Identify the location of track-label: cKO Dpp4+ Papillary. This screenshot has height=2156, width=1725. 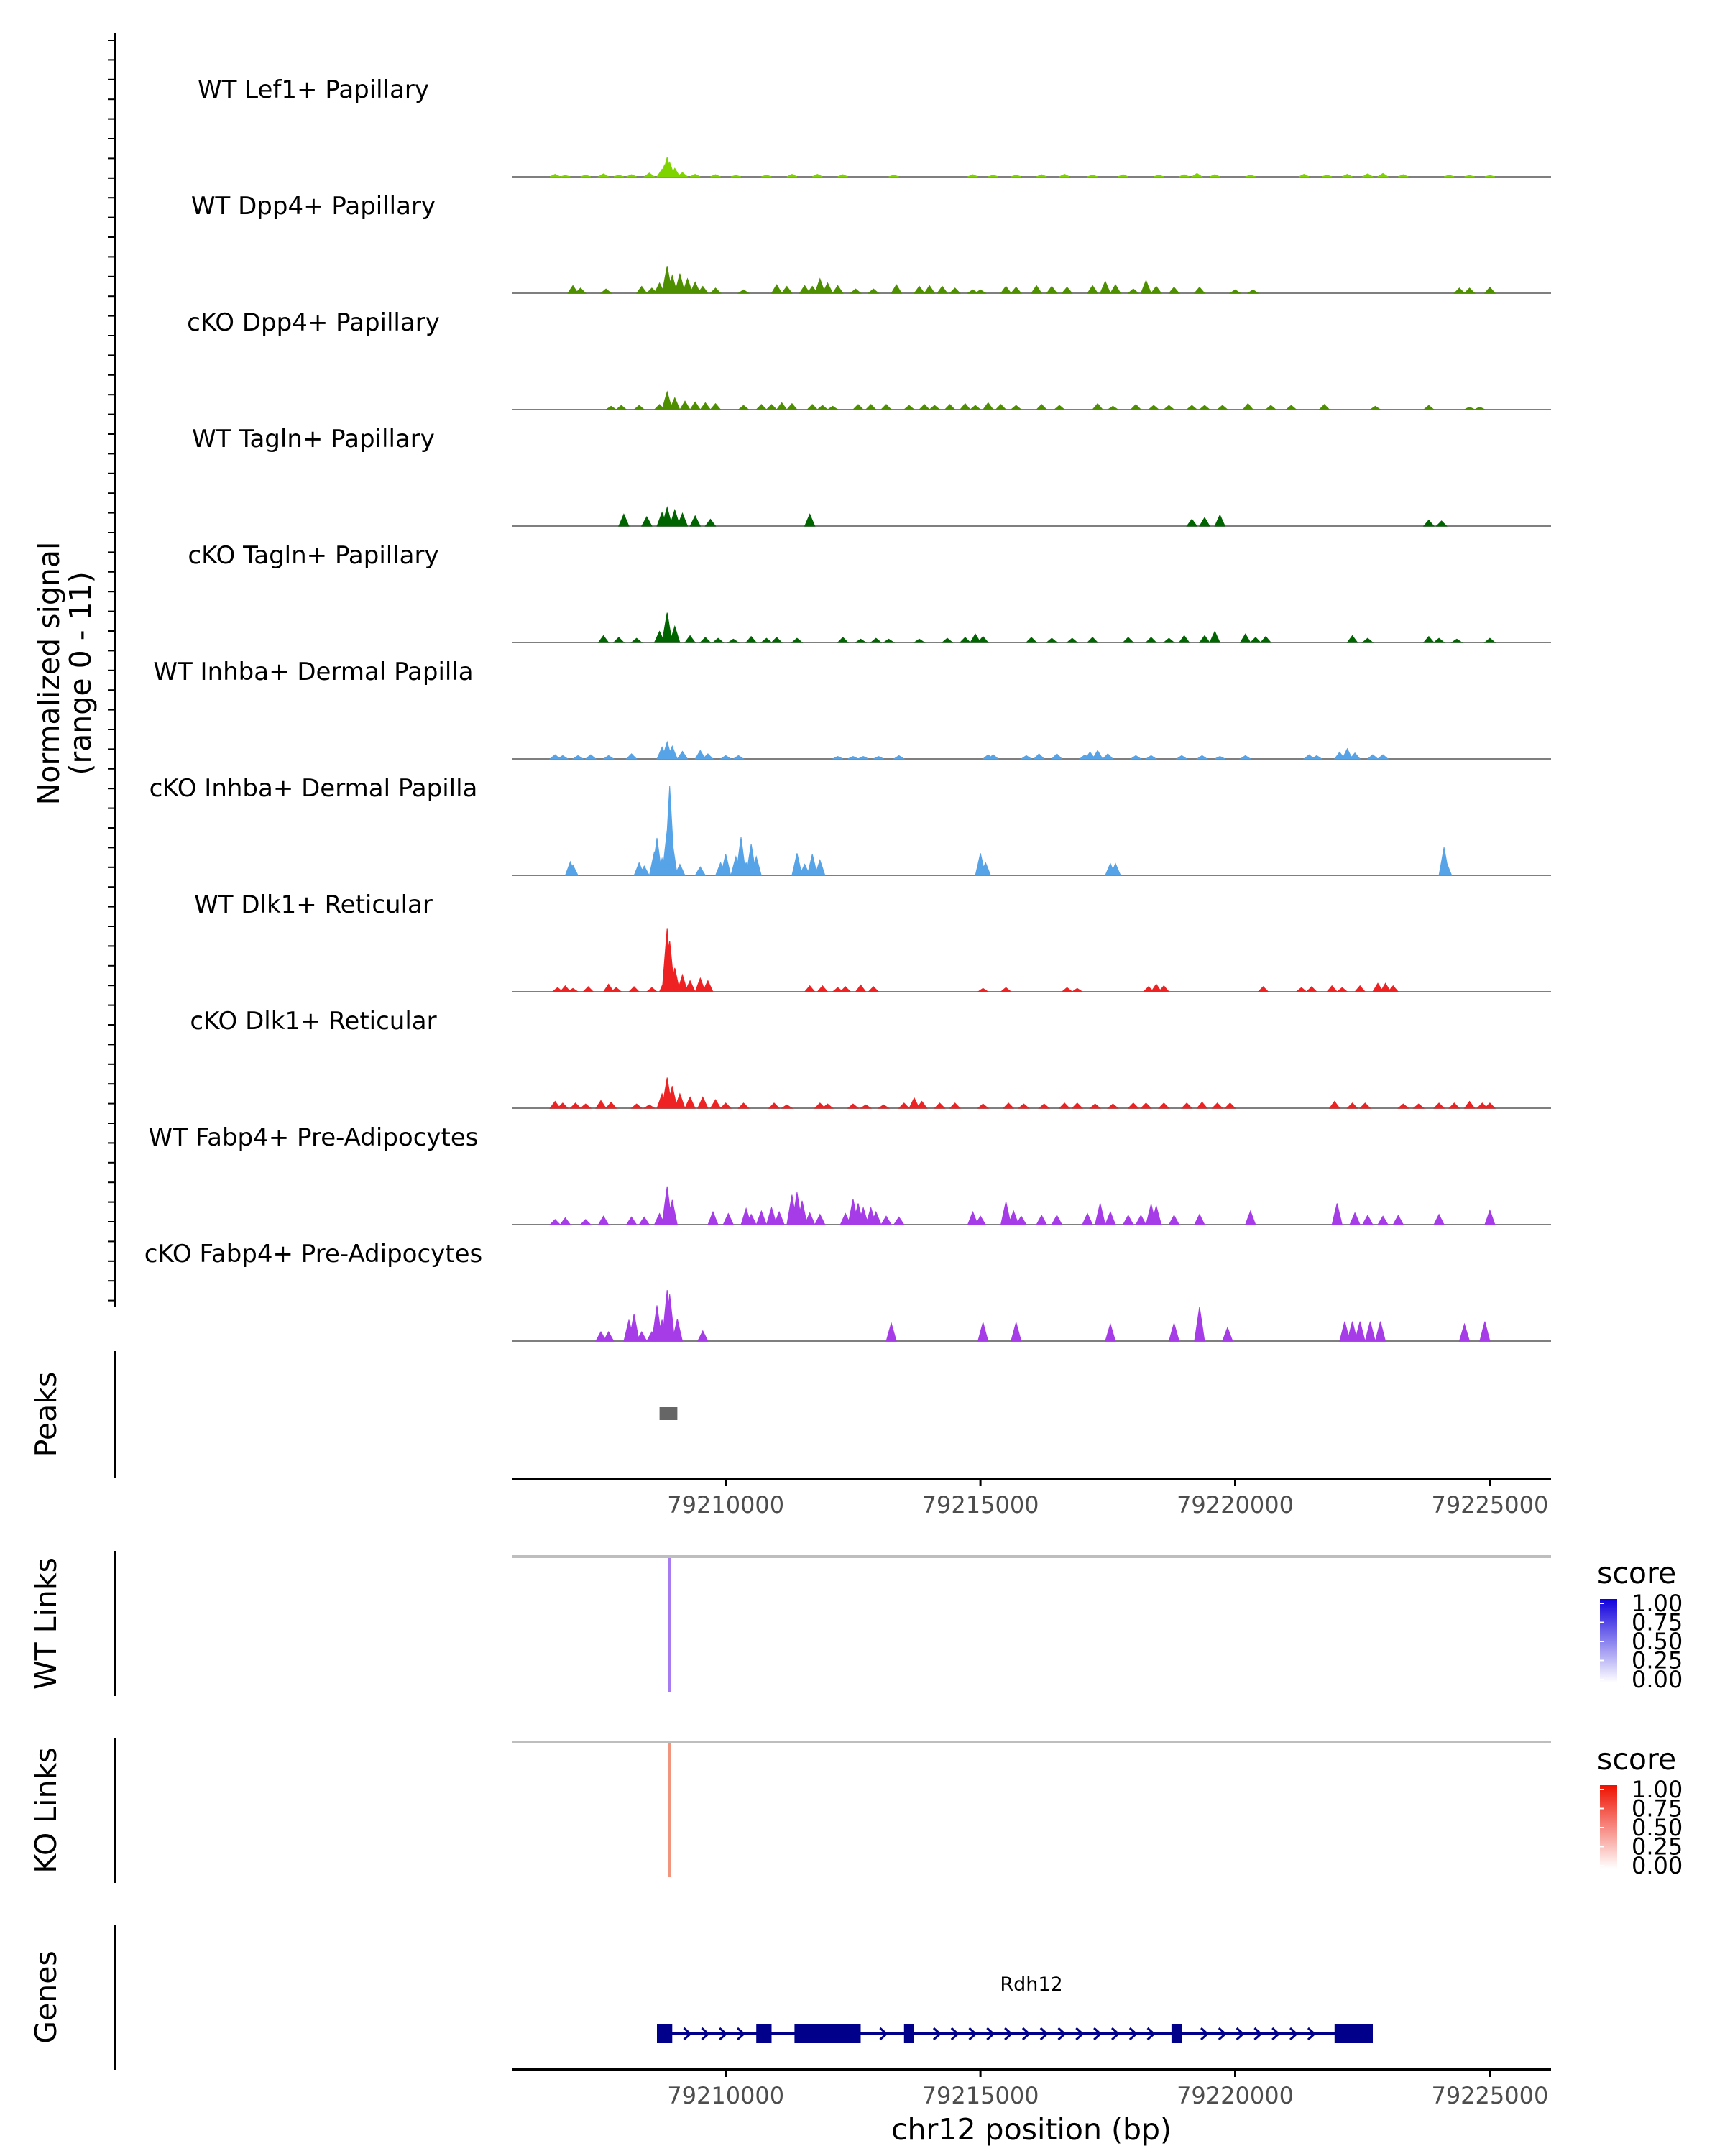
(313, 322).